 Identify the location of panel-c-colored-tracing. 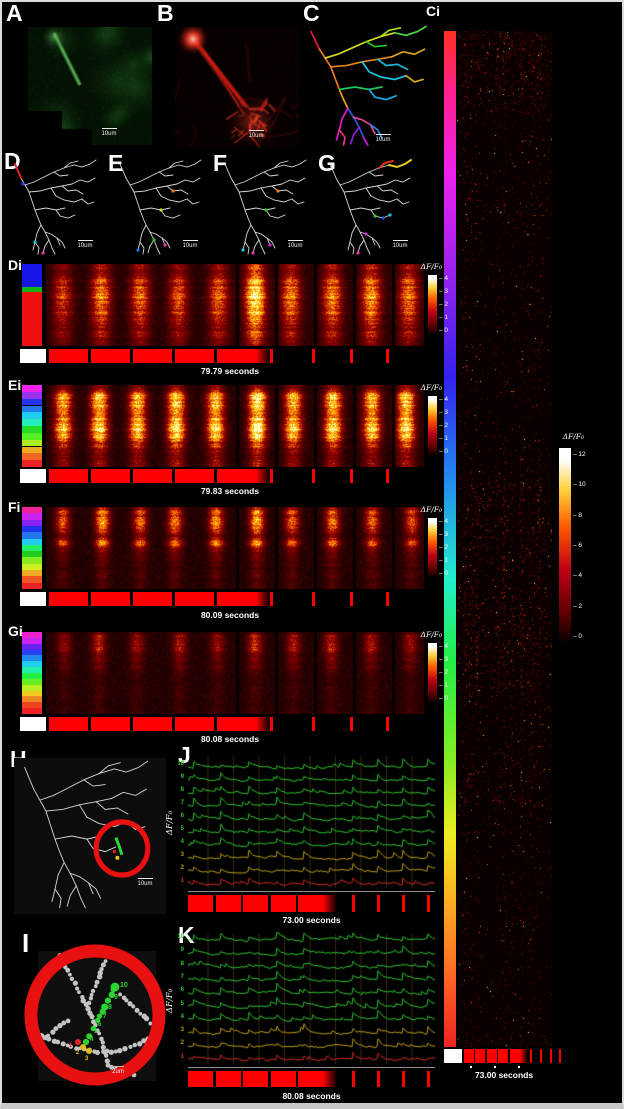
(372, 87).